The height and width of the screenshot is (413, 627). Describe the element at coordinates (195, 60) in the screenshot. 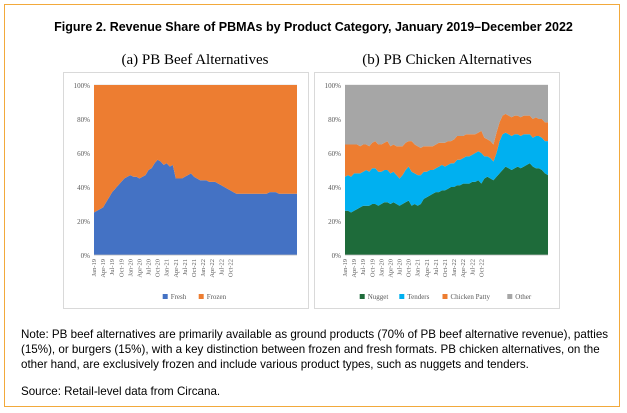

I see `panel-a-title: (a) PB Beef Alternatives` at that location.